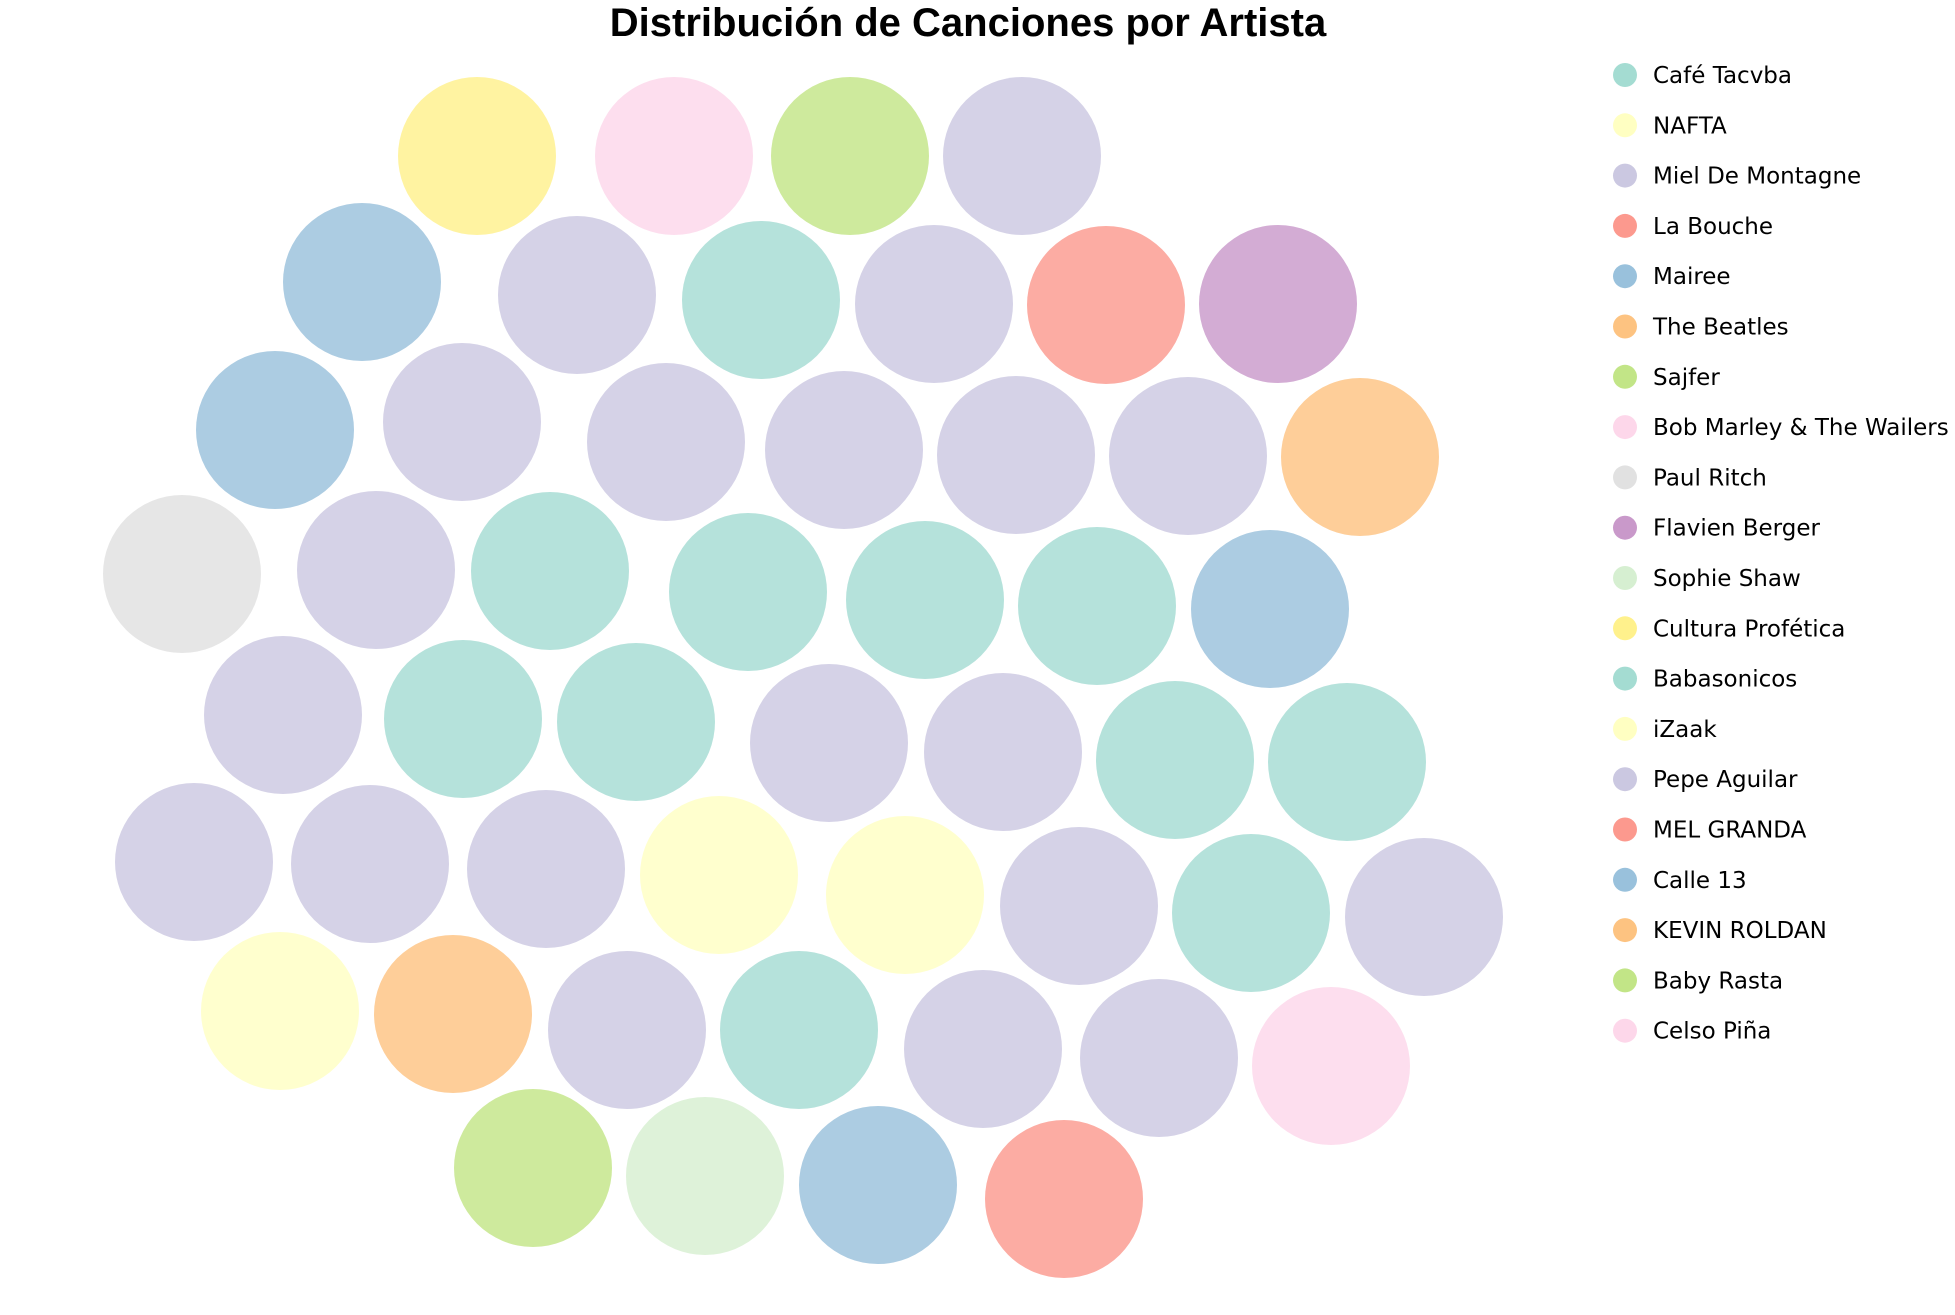  Describe the element at coordinates (1725, 680) in the screenshot. I see `legend-label: Babasonicos` at that location.